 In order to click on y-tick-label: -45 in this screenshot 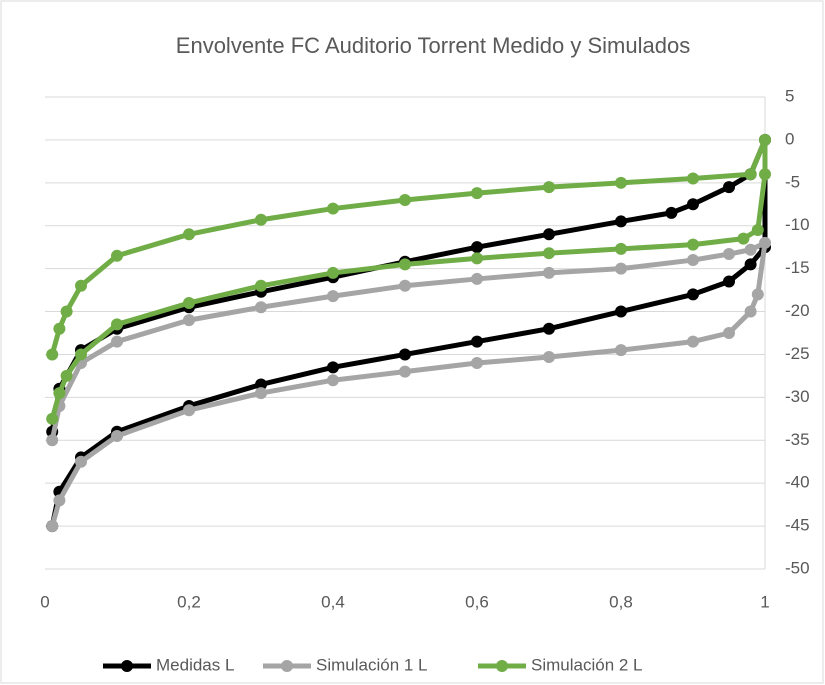, I will do `click(797, 525)`.